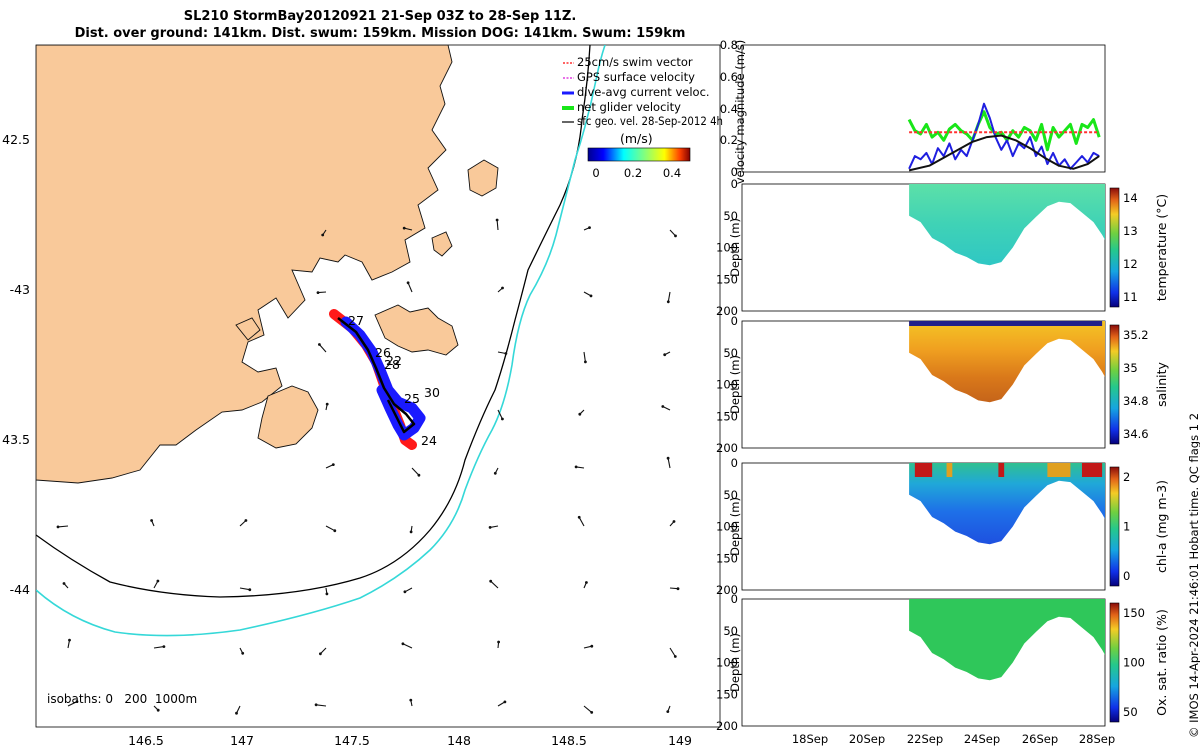  What do you see at coordinates (432, 392) in the screenshot?
I see `day-label-30: 30` at bounding box center [432, 392].